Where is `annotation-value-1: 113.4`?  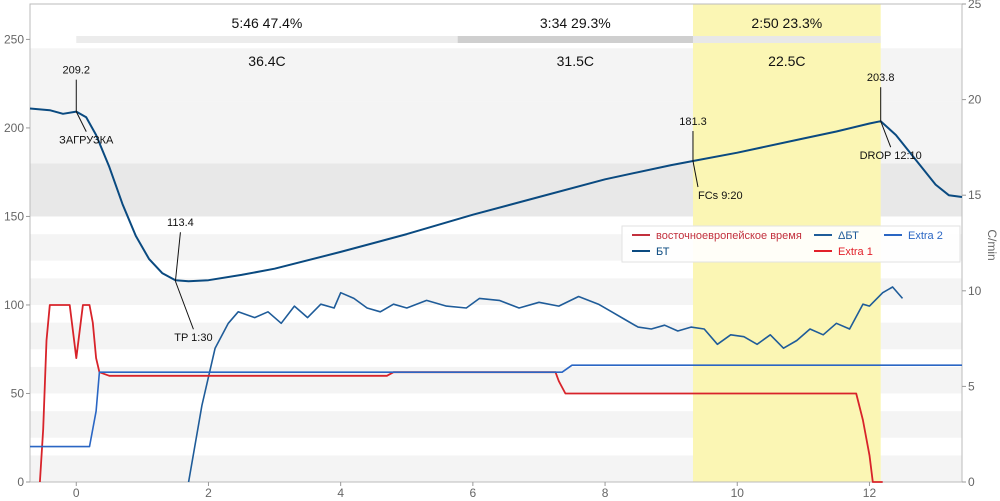
annotation-value-1: 113.4 is located at coordinates (180, 223).